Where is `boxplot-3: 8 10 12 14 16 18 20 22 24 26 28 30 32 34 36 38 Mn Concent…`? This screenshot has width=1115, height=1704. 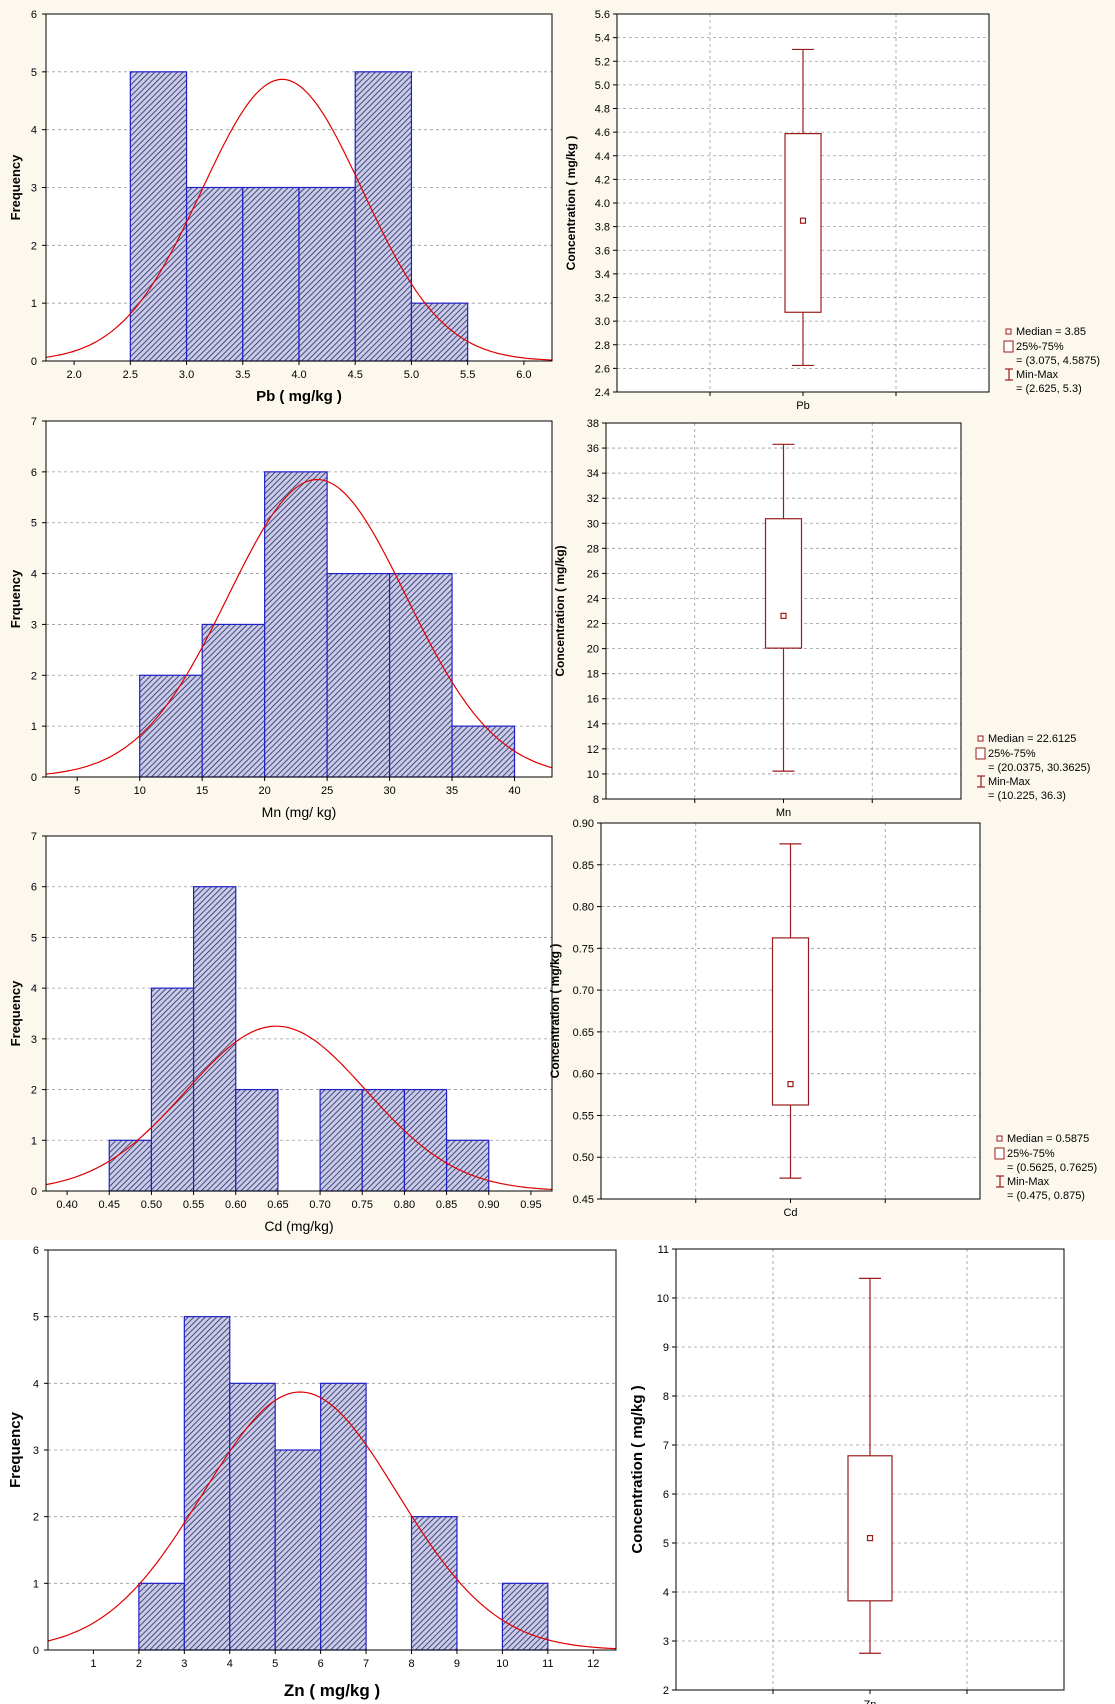
boxplot-3: 8 10 12 14 16 18 20 22 24 26 28 30 32 34 36 38 Mn Concent… is located at coordinates (821, 618).